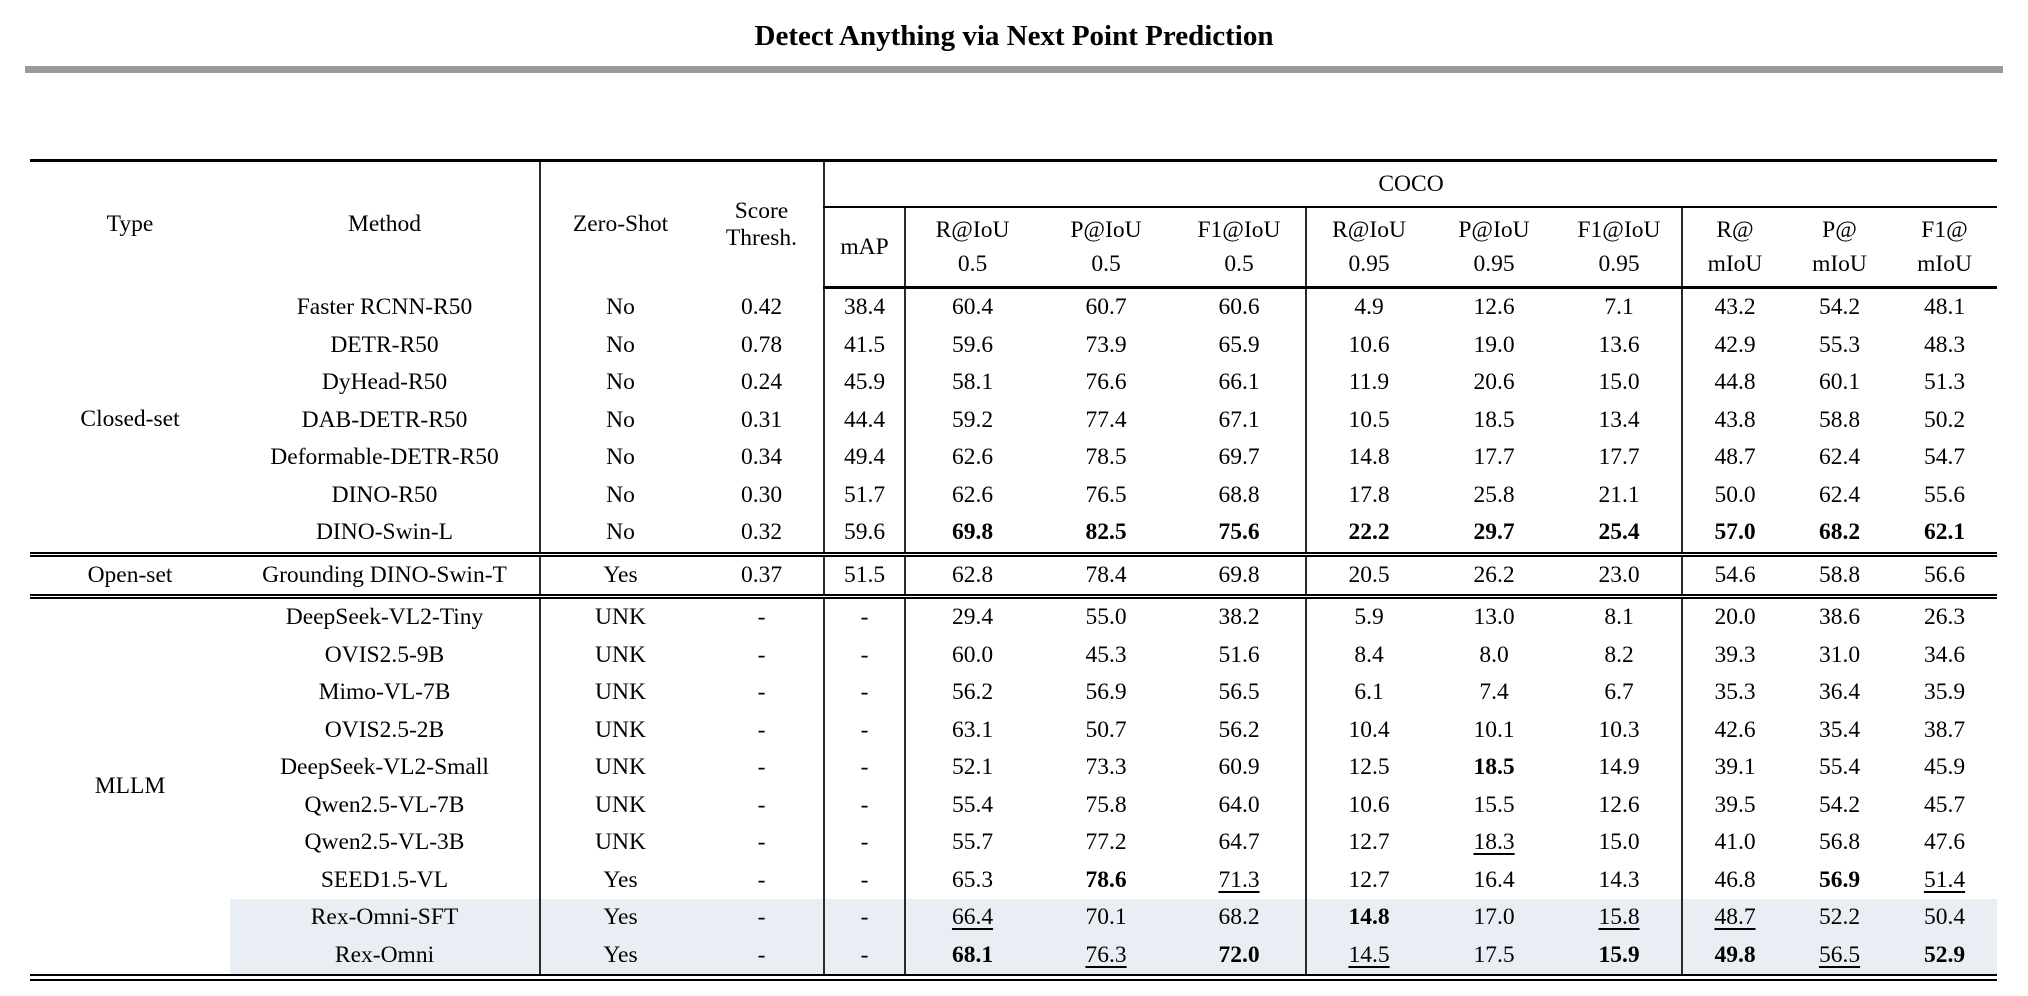  I want to click on cell-f1-iou-05: 56.2, so click(1239, 729).